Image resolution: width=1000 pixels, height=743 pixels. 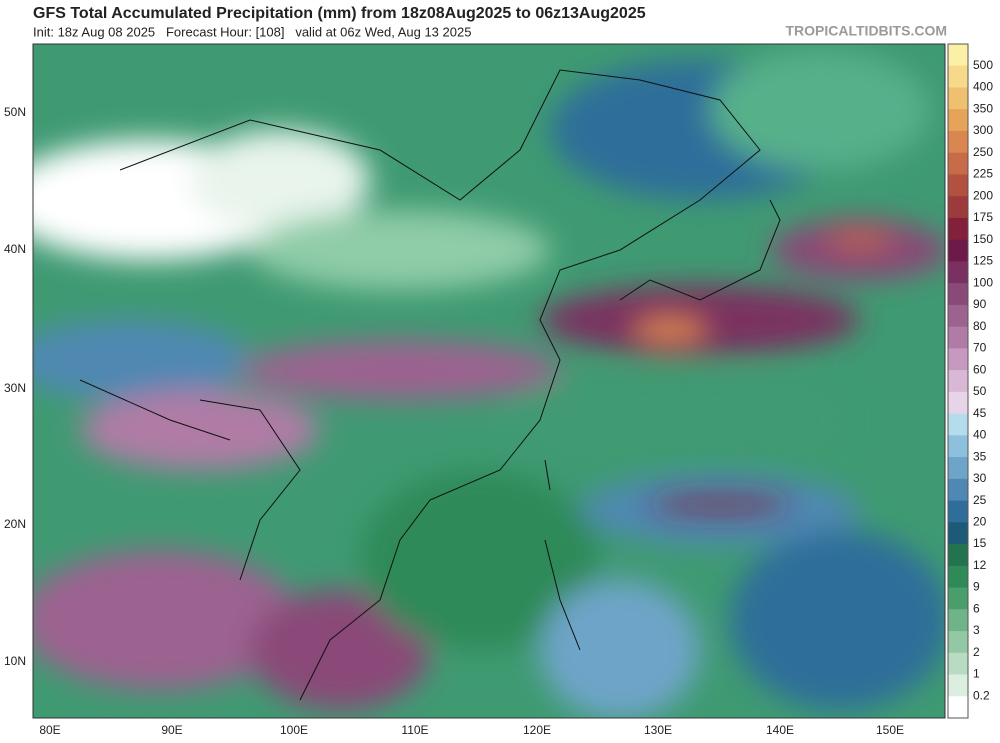 What do you see at coordinates (537, 730) in the screenshot?
I see `lon-label: 120E` at bounding box center [537, 730].